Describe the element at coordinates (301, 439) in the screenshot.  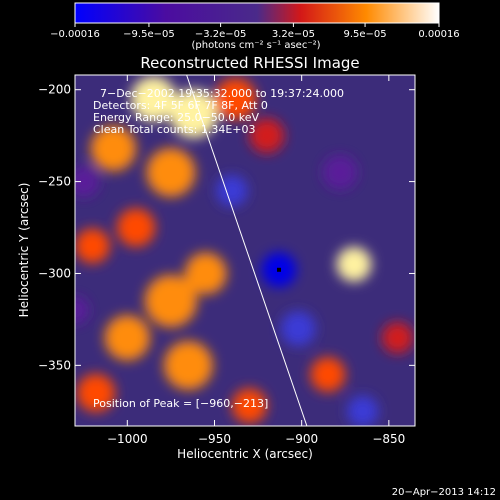
I see `x-tick-label: −900` at that location.